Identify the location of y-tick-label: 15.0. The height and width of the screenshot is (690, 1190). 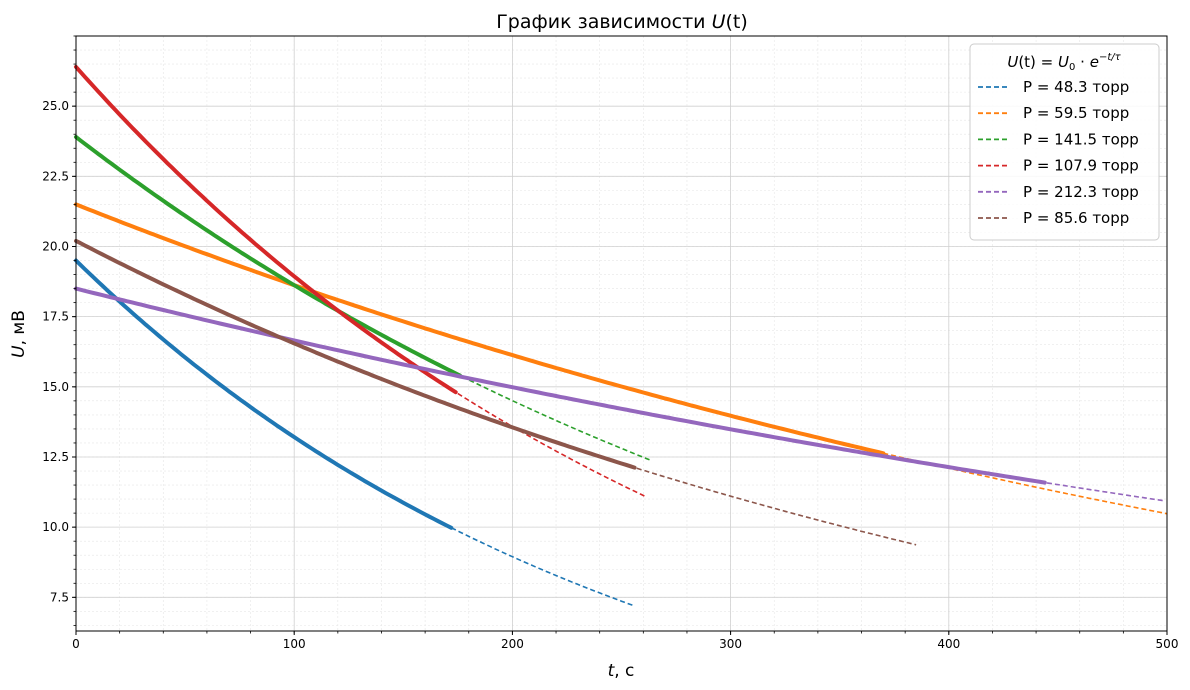
(55, 387).